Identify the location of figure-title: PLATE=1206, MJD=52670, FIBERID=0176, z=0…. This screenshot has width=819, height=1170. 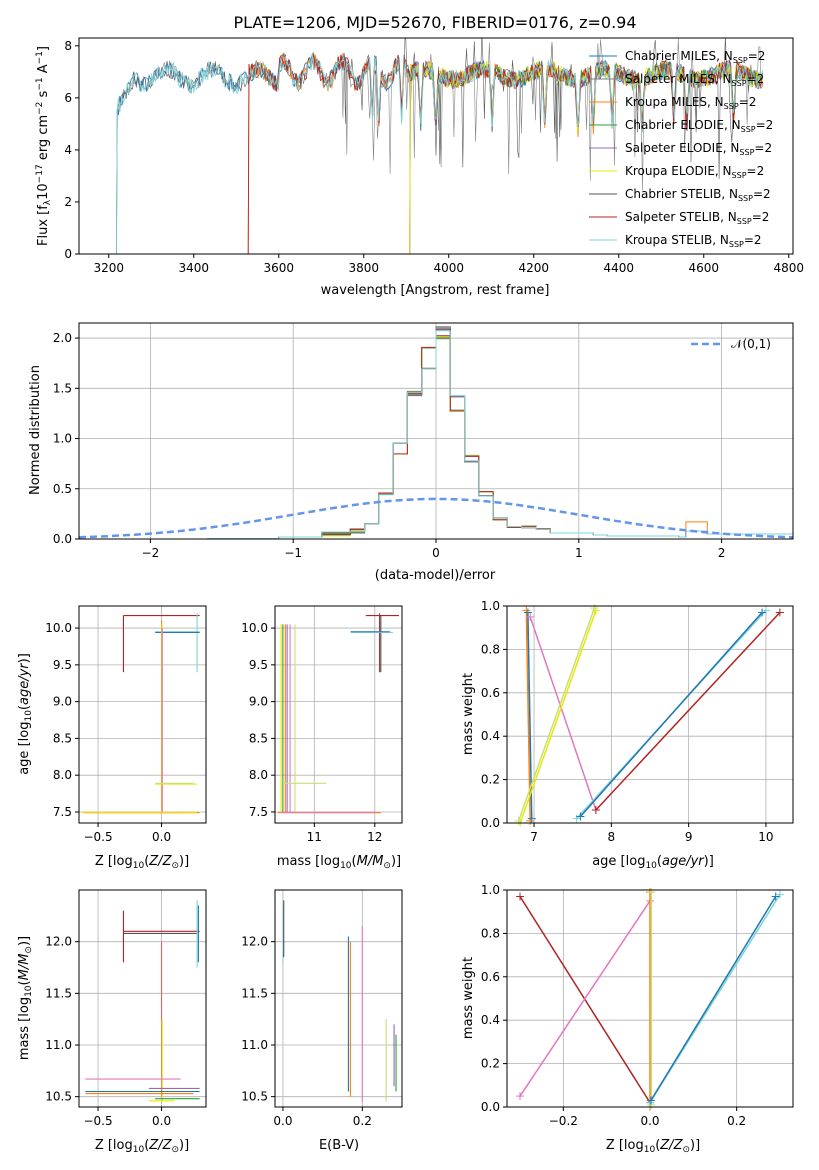
(434, 22).